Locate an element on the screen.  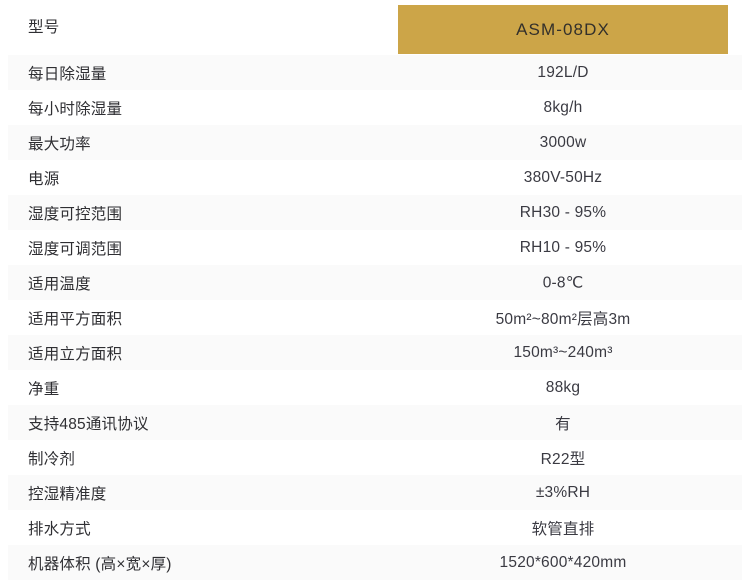
table-row: 最大功率 3000w is located at coordinates (375, 142).